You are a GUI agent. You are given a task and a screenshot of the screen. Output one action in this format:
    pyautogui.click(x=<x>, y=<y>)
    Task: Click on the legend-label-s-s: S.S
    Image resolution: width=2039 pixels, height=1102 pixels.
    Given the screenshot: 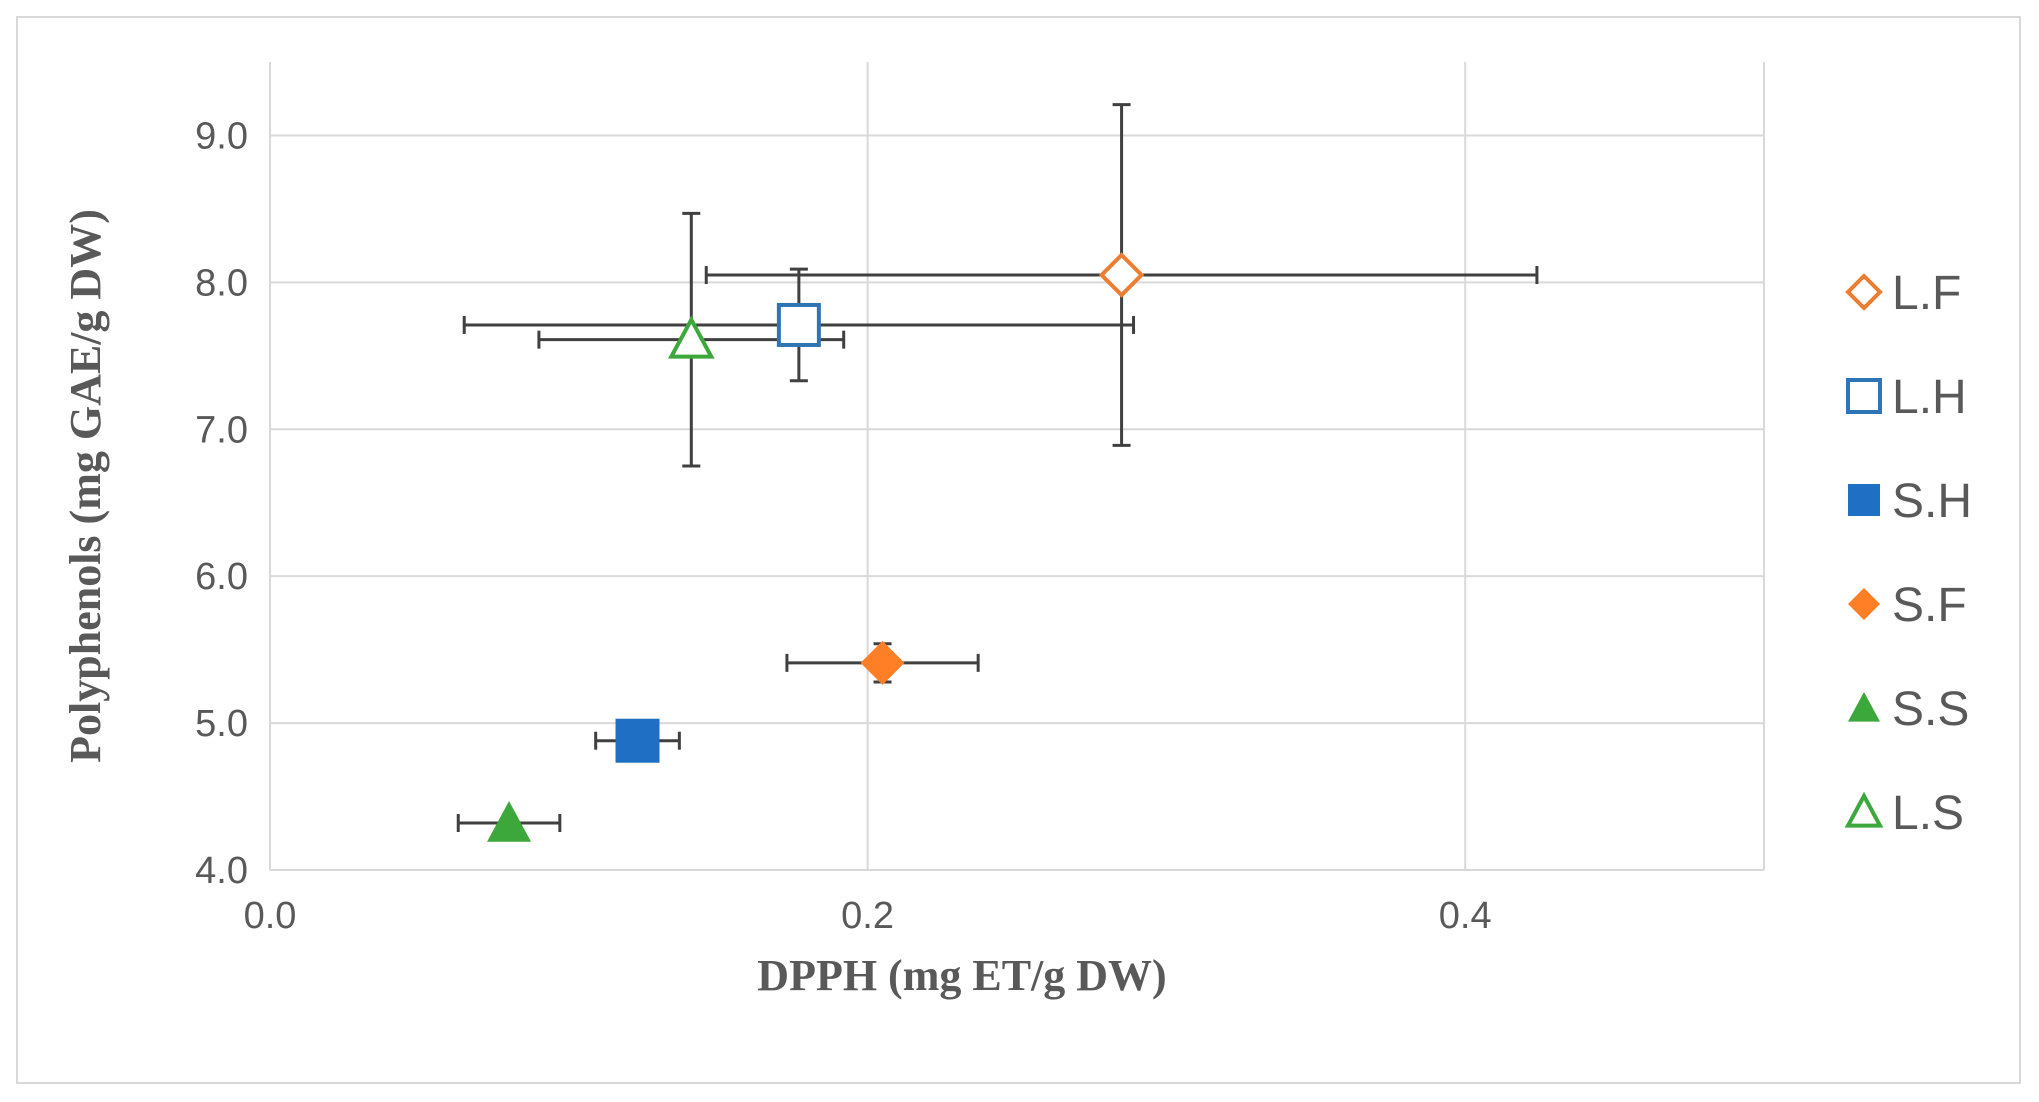 What is the action you would take?
    pyautogui.click(x=1930, y=709)
    